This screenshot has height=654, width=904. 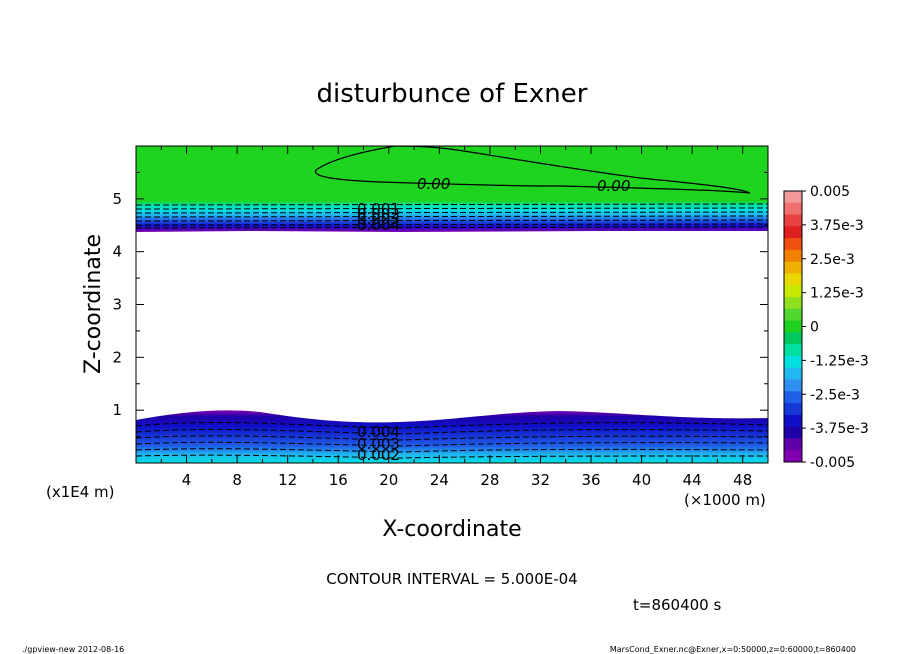 What do you see at coordinates (452, 440) in the screenshot?
I see `lower-dashed-contours` at bounding box center [452, 440].